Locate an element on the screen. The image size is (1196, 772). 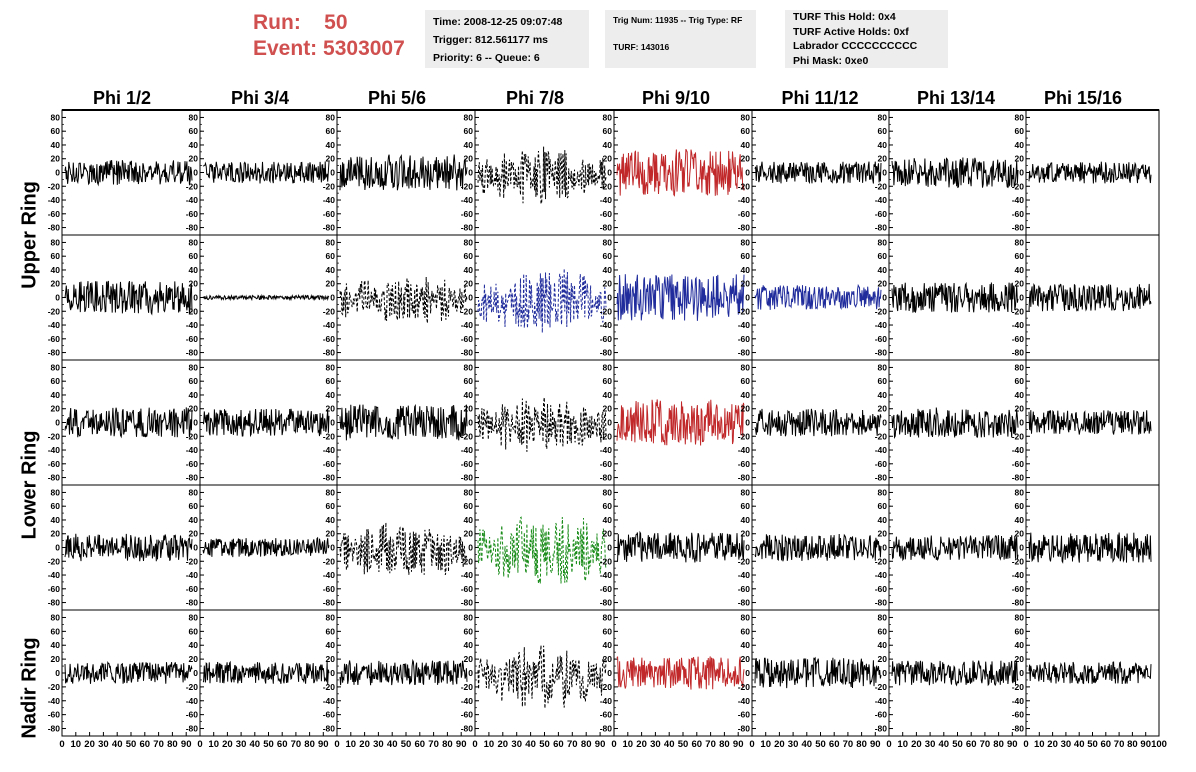
panel-r2-c2: 80 60 40 20 0 -20 -40 -60 -80 is located at coordinates (399, 422).